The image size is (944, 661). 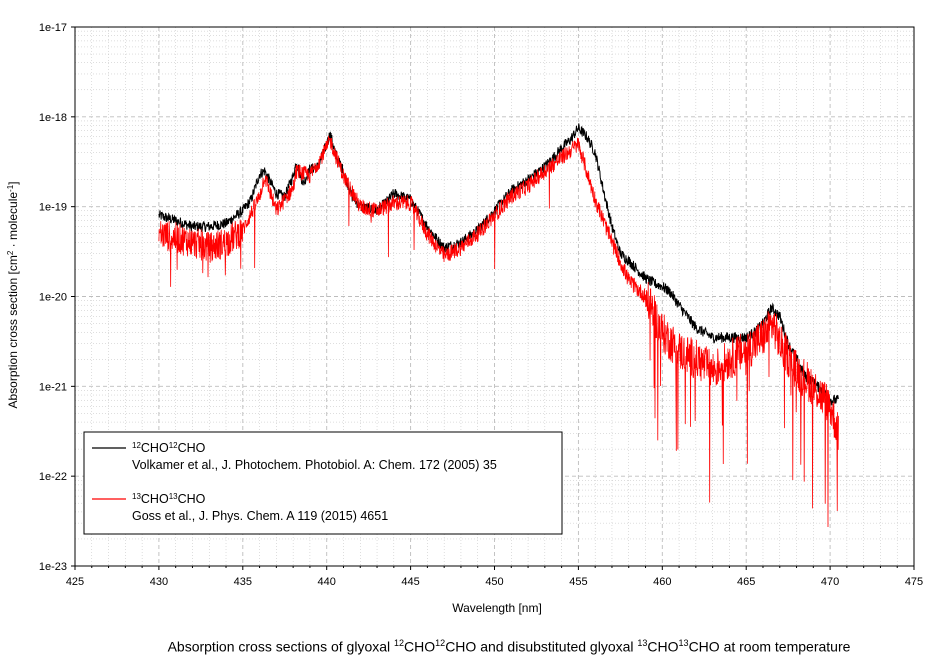 I want to click on x-axis: 425 430 435 440 445 450 455 460 465 470 475, so click(x=494, y=577).